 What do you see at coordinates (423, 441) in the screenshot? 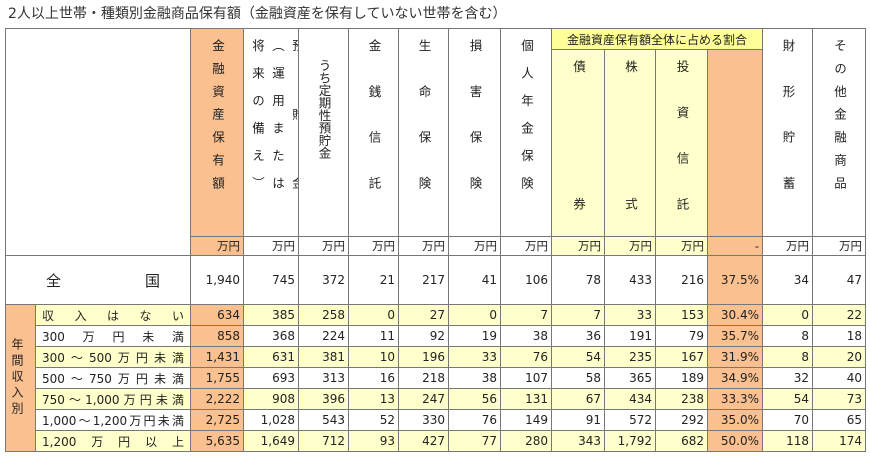
I see `cell: 427` at bounding box center [423, 441].